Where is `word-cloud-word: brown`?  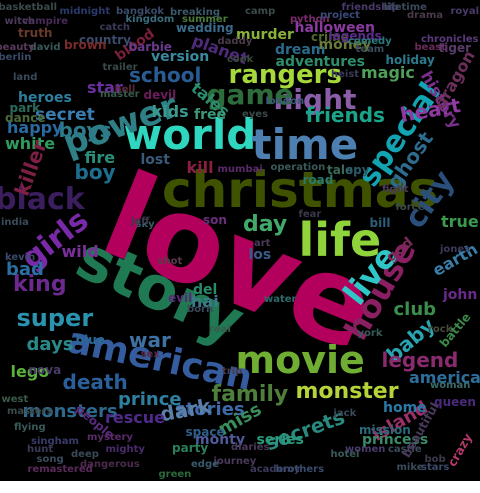
word-cloud-word: brown is located at coordinates (85, 45).